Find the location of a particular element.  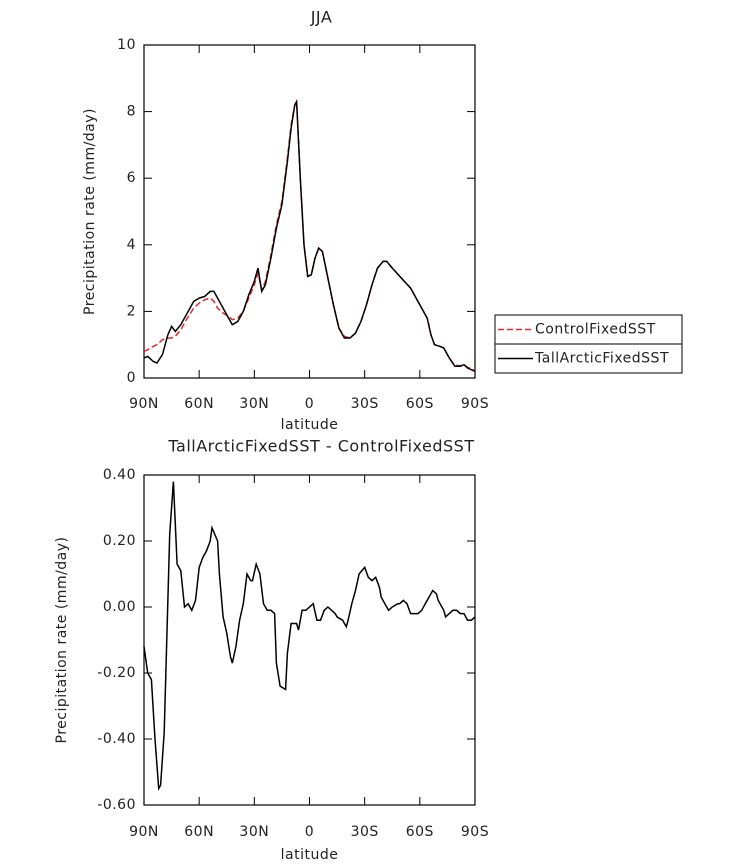

chart-title: TallArcticFixedSST - ControlFixedSST is located at coordinates (320, 446).